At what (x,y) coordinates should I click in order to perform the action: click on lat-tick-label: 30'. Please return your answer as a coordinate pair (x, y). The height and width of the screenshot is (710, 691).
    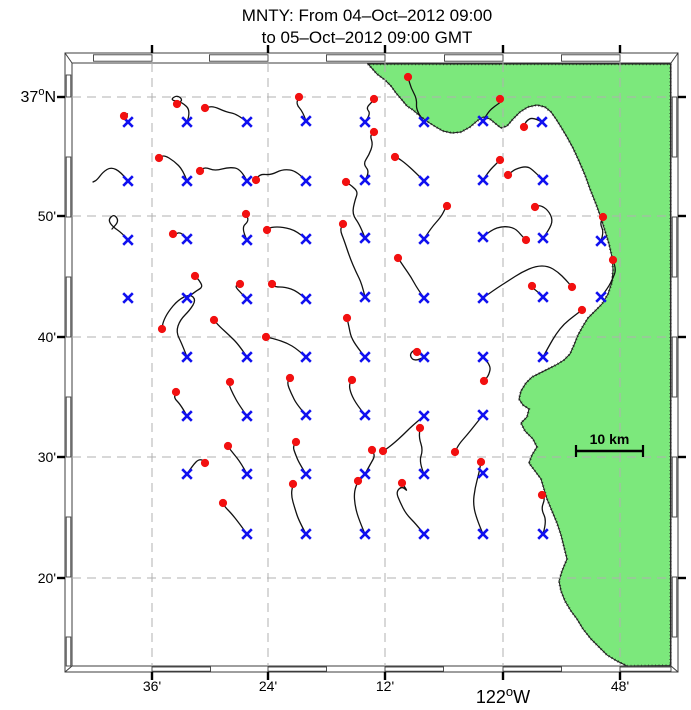
    Looking at the image, I should click on (47, 457).